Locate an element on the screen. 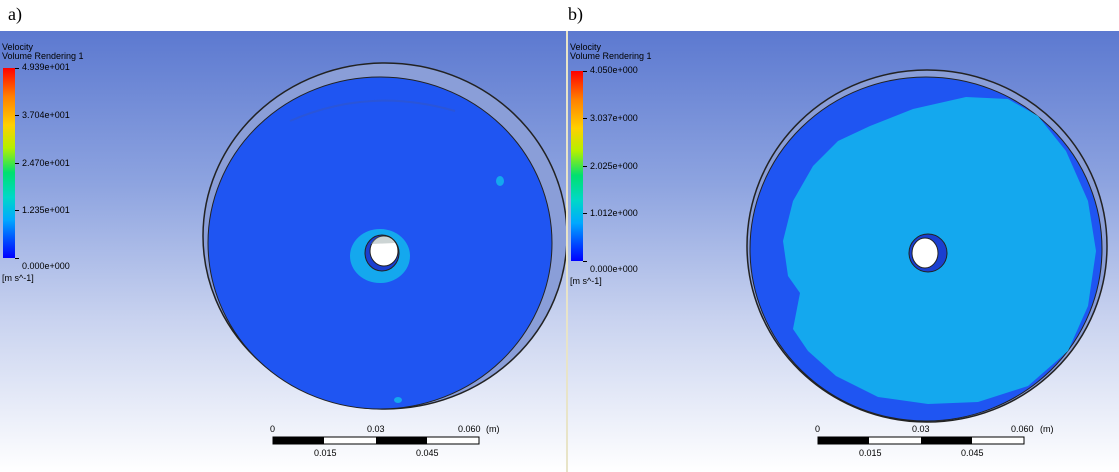 The height and width of the screenshot is (472, 1119). legend-tick-label: 2.025e+000 is located at coordinates (614, 166).